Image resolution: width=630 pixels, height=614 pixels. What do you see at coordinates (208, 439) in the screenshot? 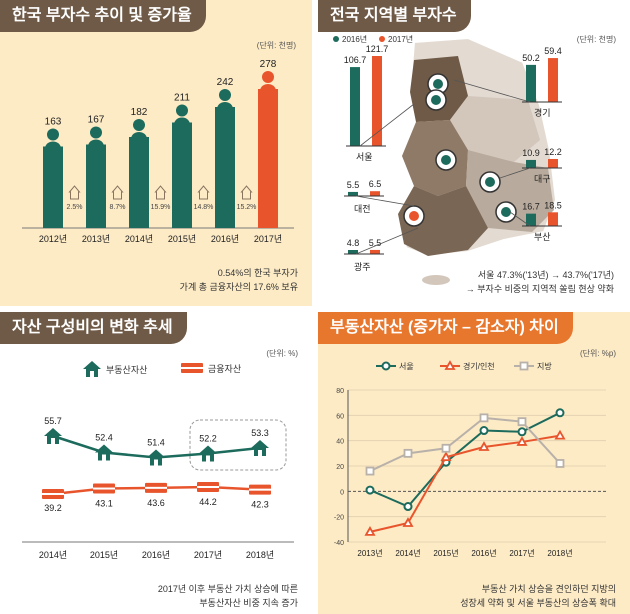
I see `value-label: 52.2` at bounding box center [208, 439].